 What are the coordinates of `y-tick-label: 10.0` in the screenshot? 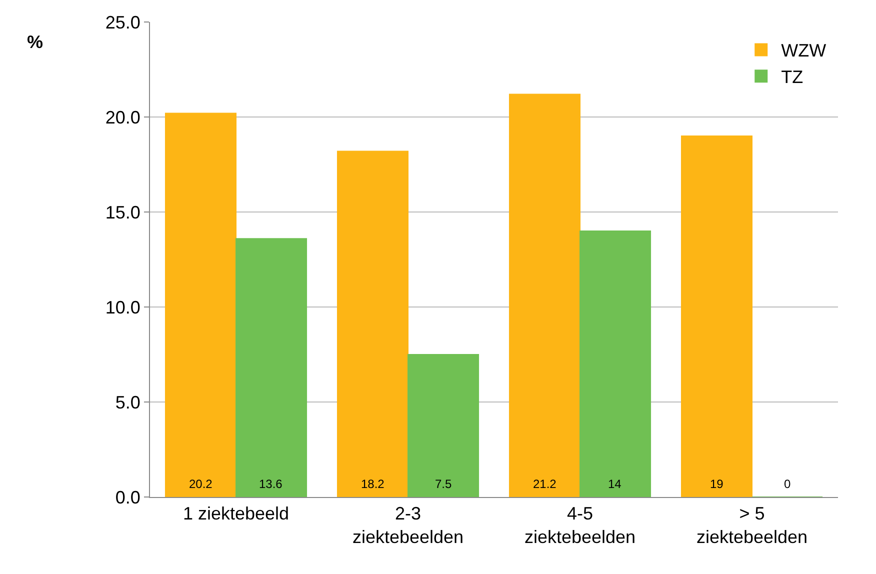 It's located at (122, 307).